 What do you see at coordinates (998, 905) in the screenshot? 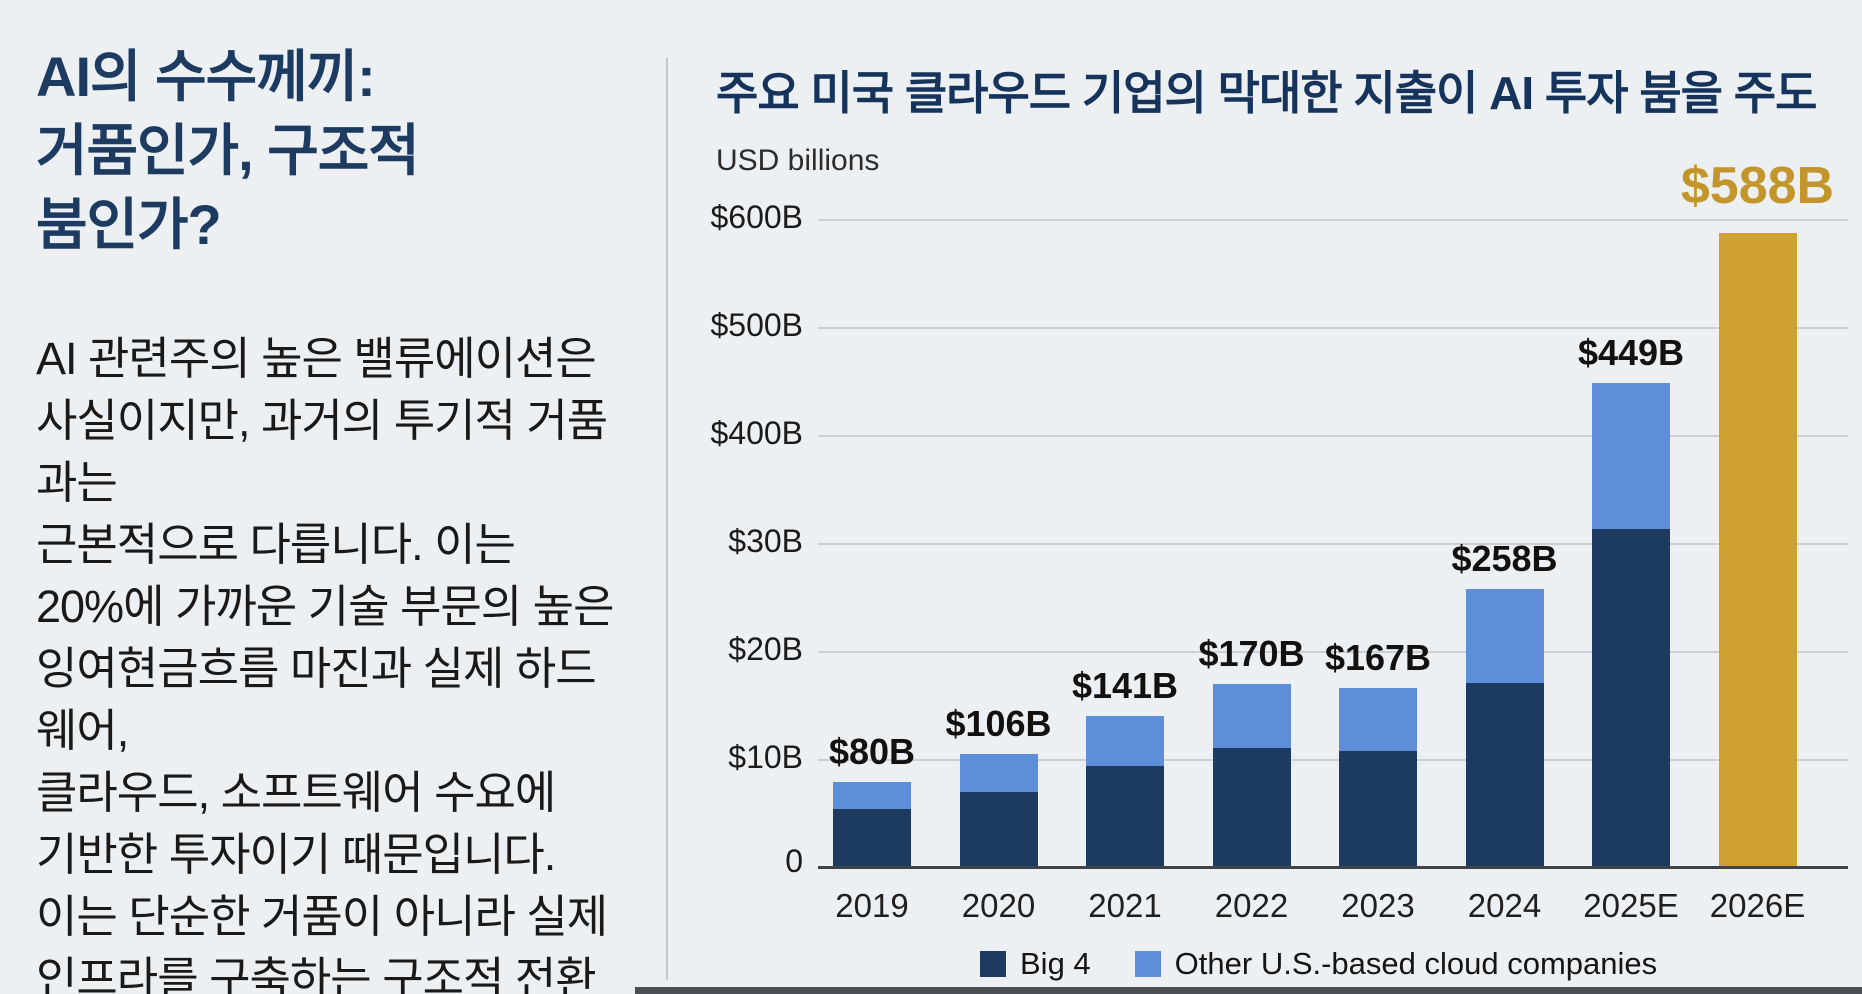
I see `x-tick-label-2020: 2020` at bounding box center [998, 905].